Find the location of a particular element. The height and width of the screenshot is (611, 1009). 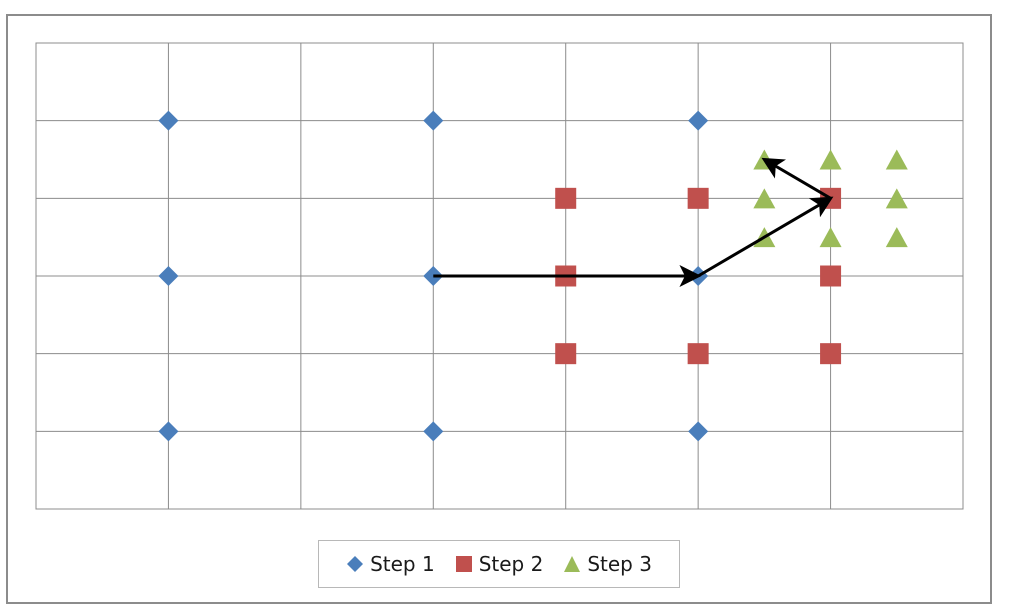

legend-label: Step 3 is located at coordinates (619, 564).